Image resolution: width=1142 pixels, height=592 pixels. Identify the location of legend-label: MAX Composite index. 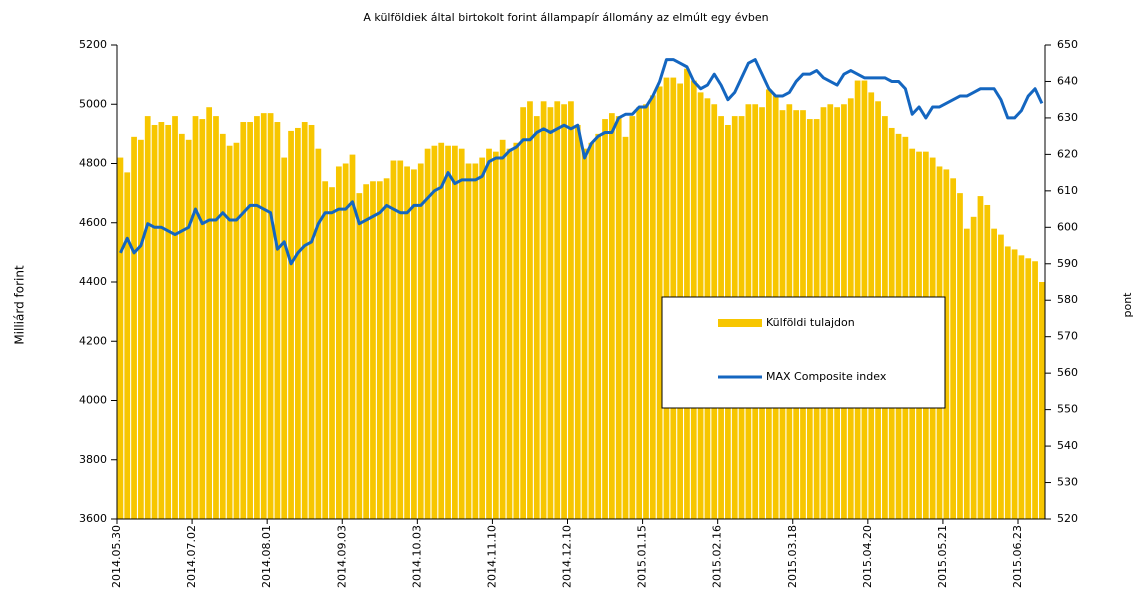
(826, 376).